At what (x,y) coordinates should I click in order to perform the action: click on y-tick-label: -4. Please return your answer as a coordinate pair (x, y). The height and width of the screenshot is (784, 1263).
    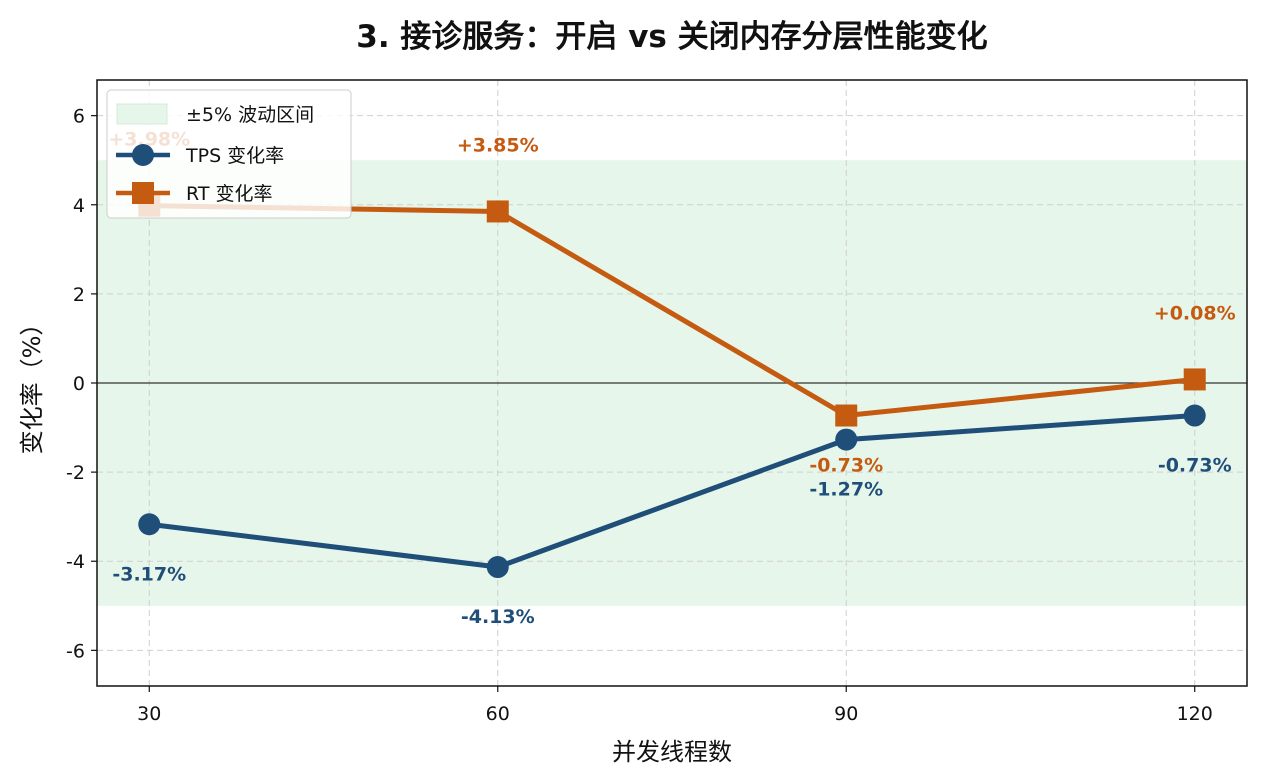
    Looking at the image, I should click on (75, 562).